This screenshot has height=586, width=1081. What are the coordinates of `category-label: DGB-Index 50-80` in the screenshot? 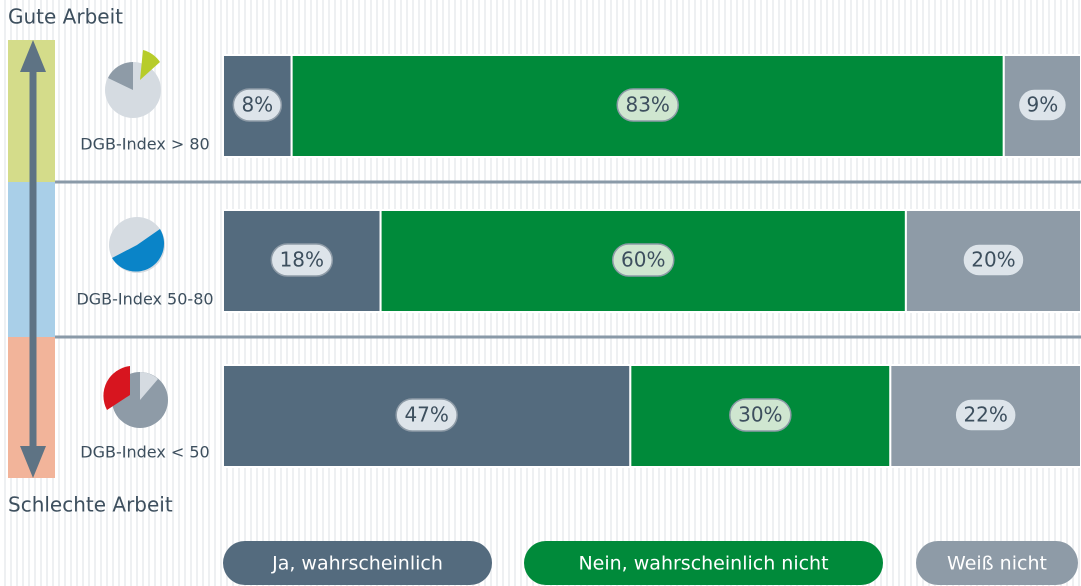 It's located at (144, 299).